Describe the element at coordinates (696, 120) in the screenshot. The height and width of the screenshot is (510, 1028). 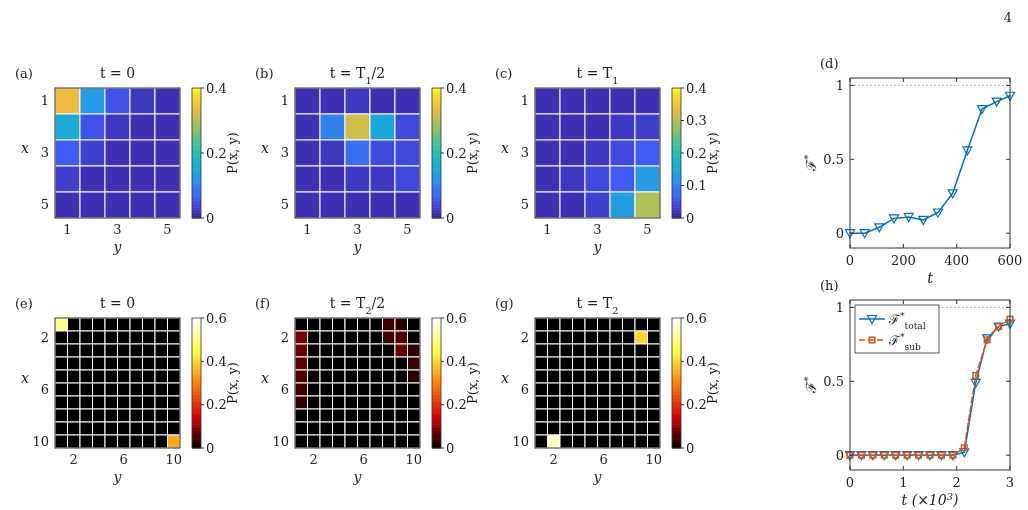
I see `color-bar-label: 0.3` at that location.